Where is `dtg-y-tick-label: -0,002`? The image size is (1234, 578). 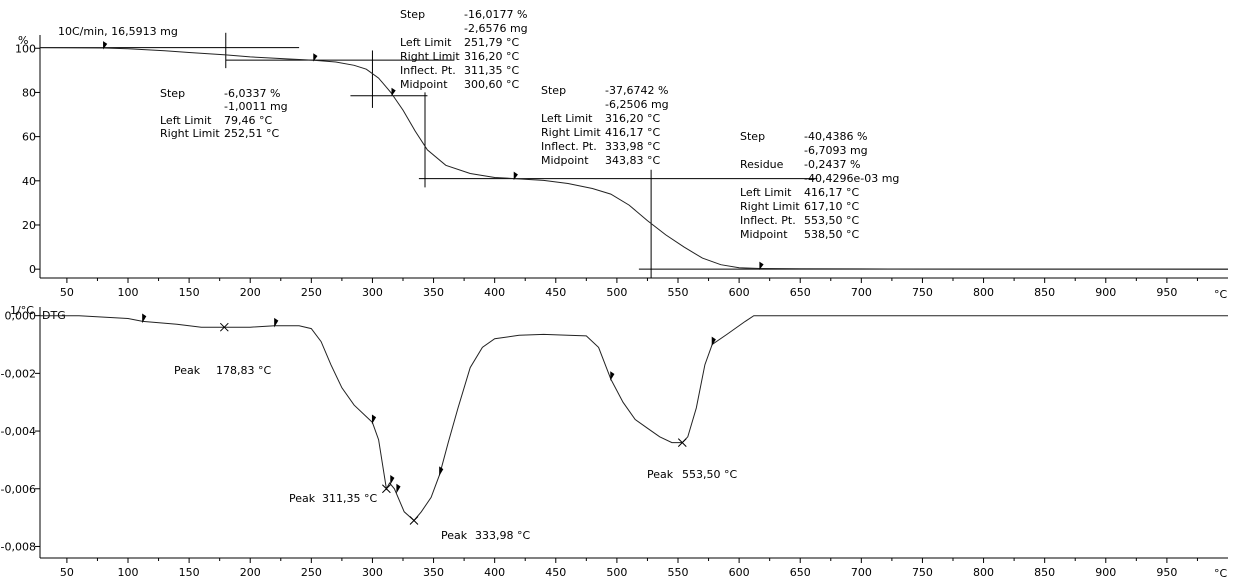 dtg-y-tick-label: -0,002 is located at coordinates (18, 373).